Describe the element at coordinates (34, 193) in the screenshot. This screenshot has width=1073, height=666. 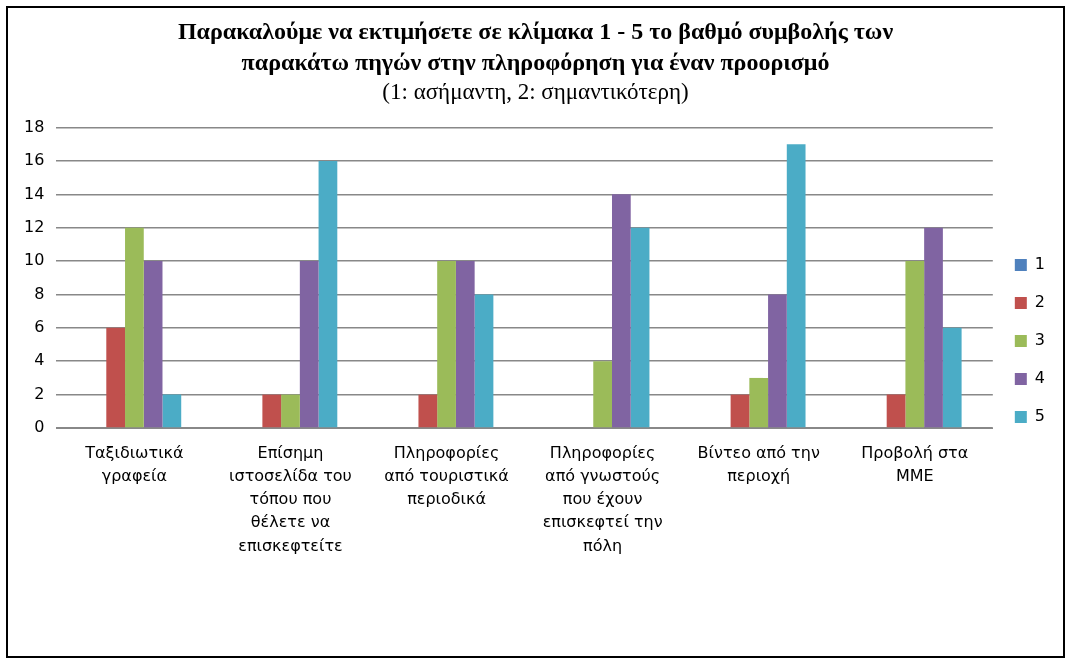
I see `y-tick-label: 14` at that location.